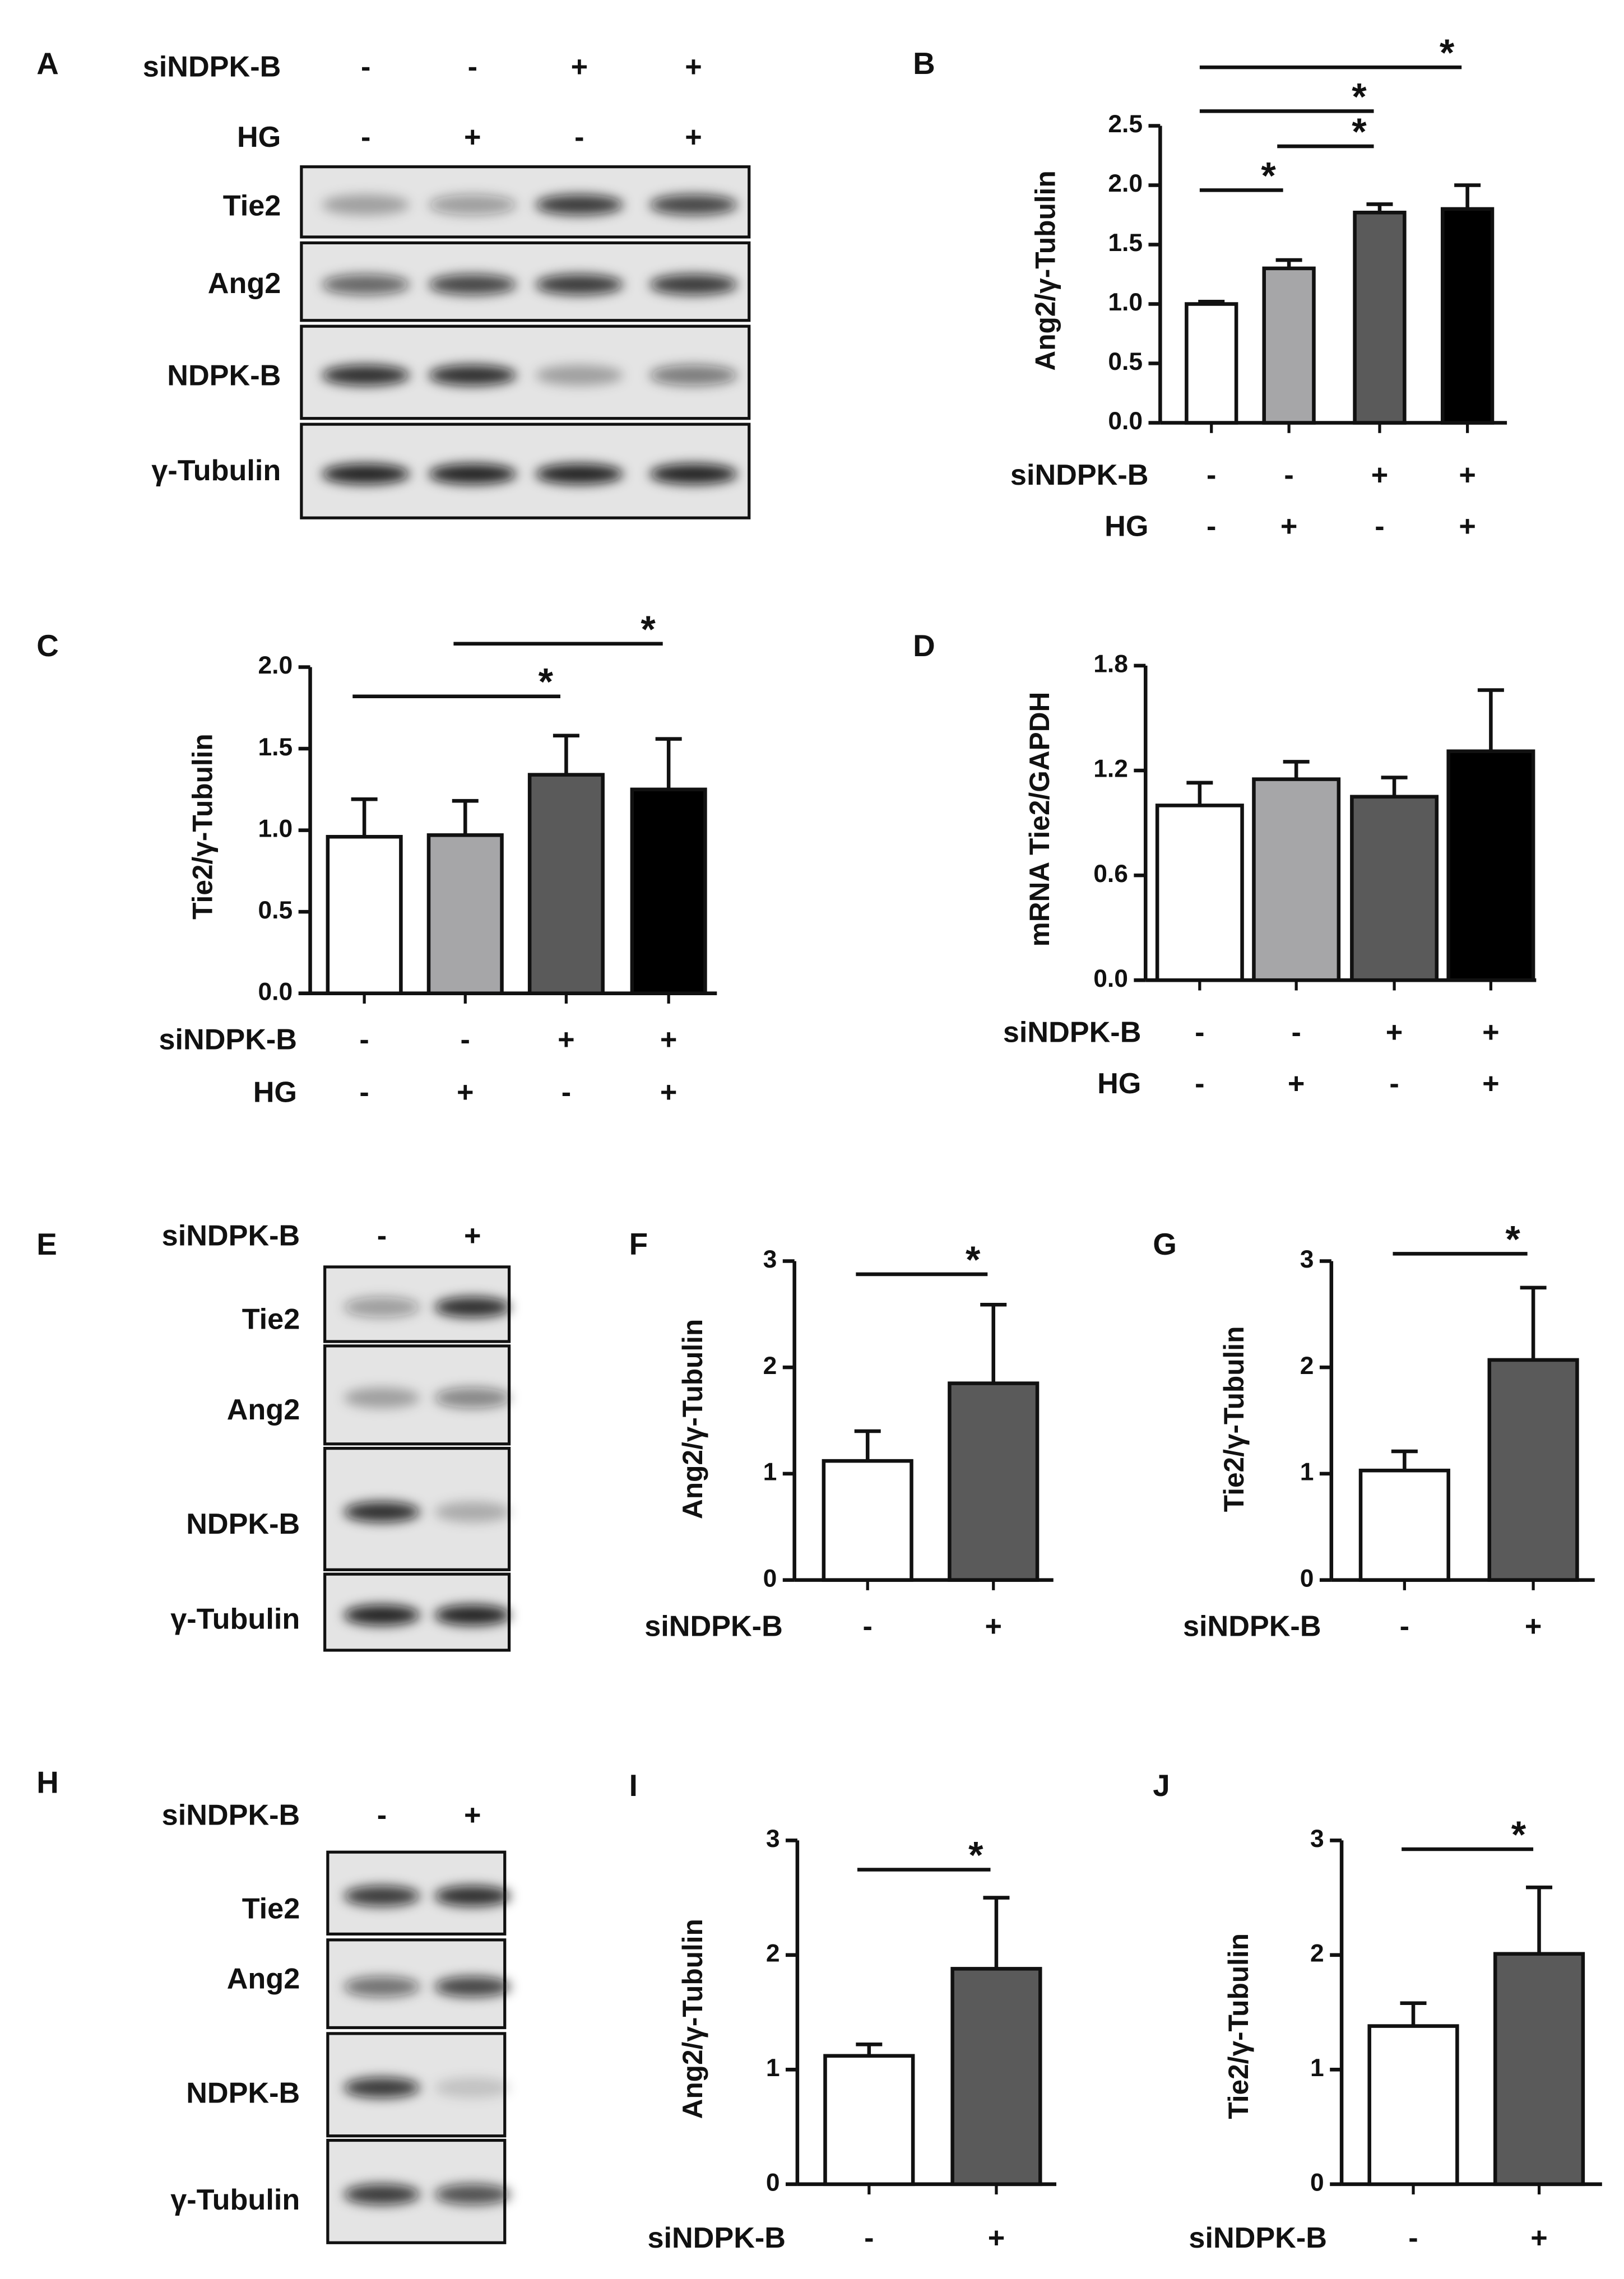 Image resolution: width=1624 pixels, height=2279 pixels. I want to click on lane-label: Tie2, so click(271, 1908).